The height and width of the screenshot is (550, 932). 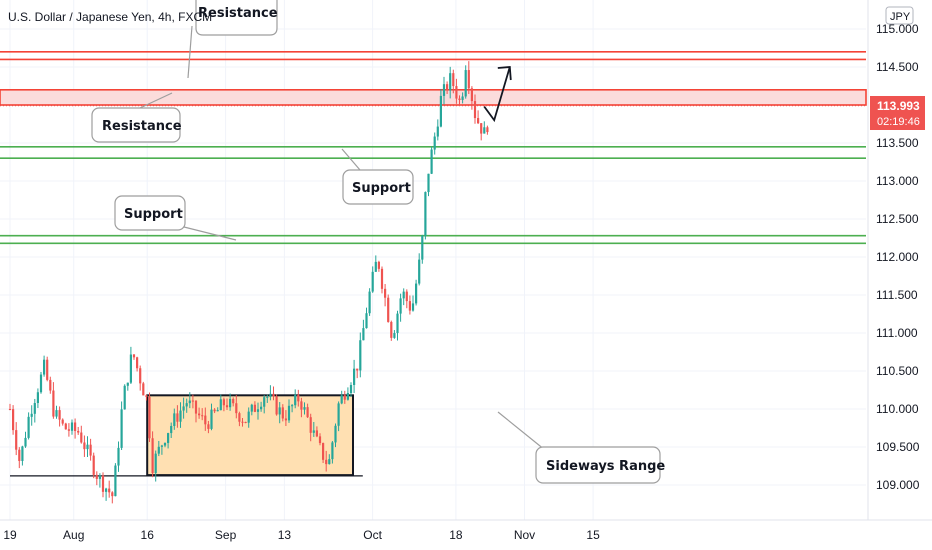 I want to click on projection-arrowhead, so click(x=504, y=73).